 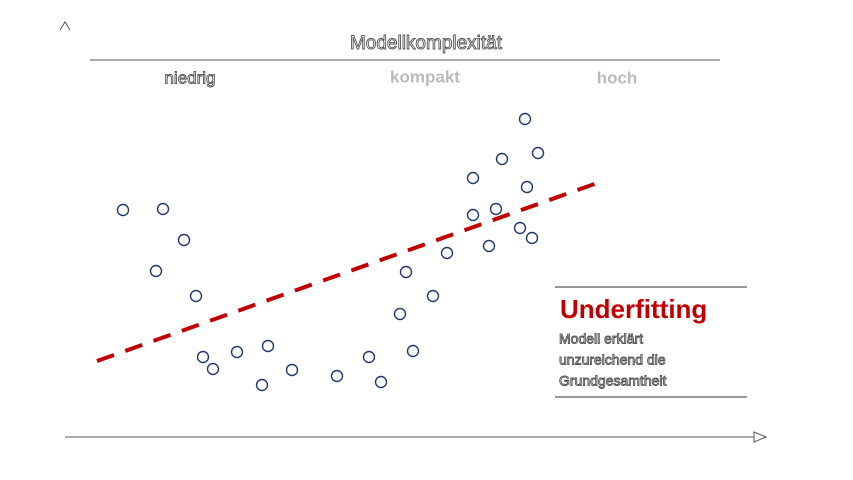 What do you see at coordinates (426, 43) in the screenshot?
I see `header-title: Modellkomplexität` at bounding box center [426, 43].